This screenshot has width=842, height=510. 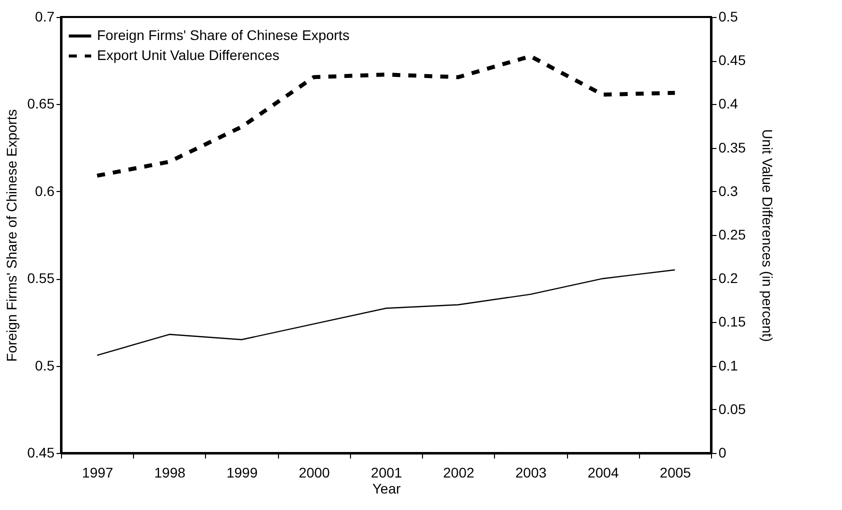 What do you see at coordinates (45, 190) in the screenshot?
I see `y-tick-label: 0.6` at bounding box center [45, 190].